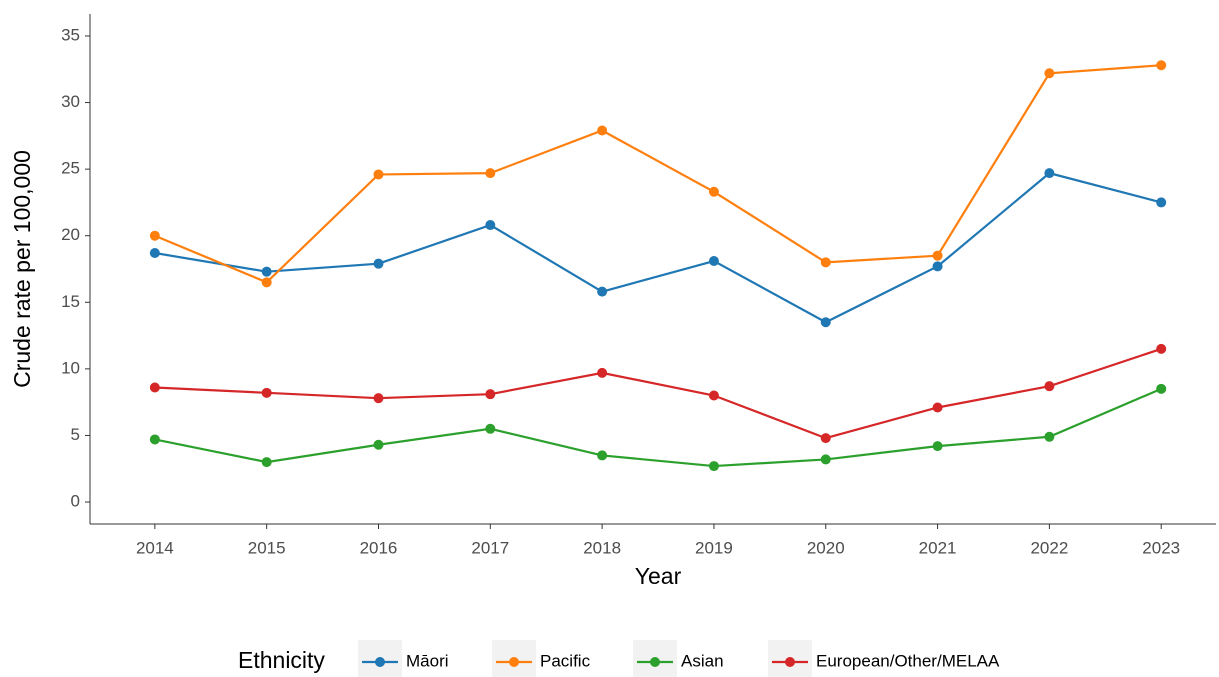 This screenshot has height=677, width=1219. Describe the element at coordinates (70, 234) in the screenshot. I see `y-tick-label: 20` at that location.